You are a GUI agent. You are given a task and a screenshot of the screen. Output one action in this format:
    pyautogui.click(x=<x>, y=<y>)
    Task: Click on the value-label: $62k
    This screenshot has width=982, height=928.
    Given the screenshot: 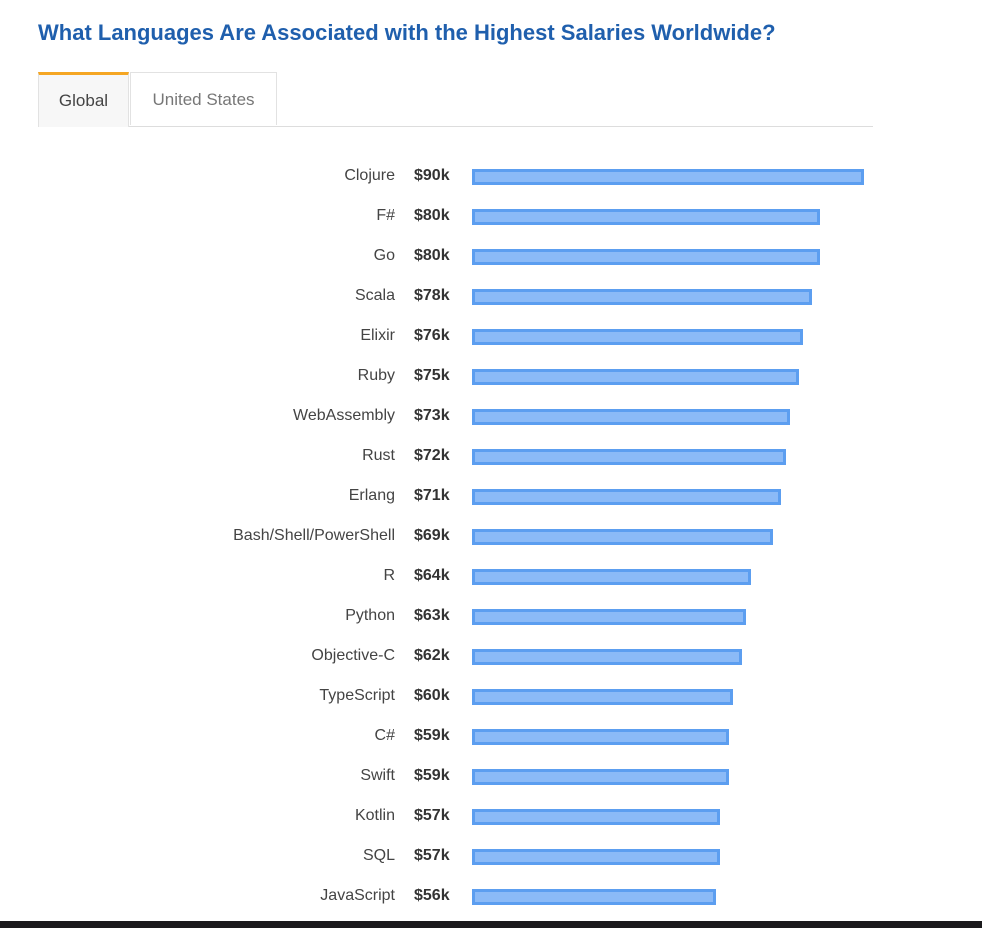 What is the action you would take?
    pyautogui.click(x=432, y=655)
    